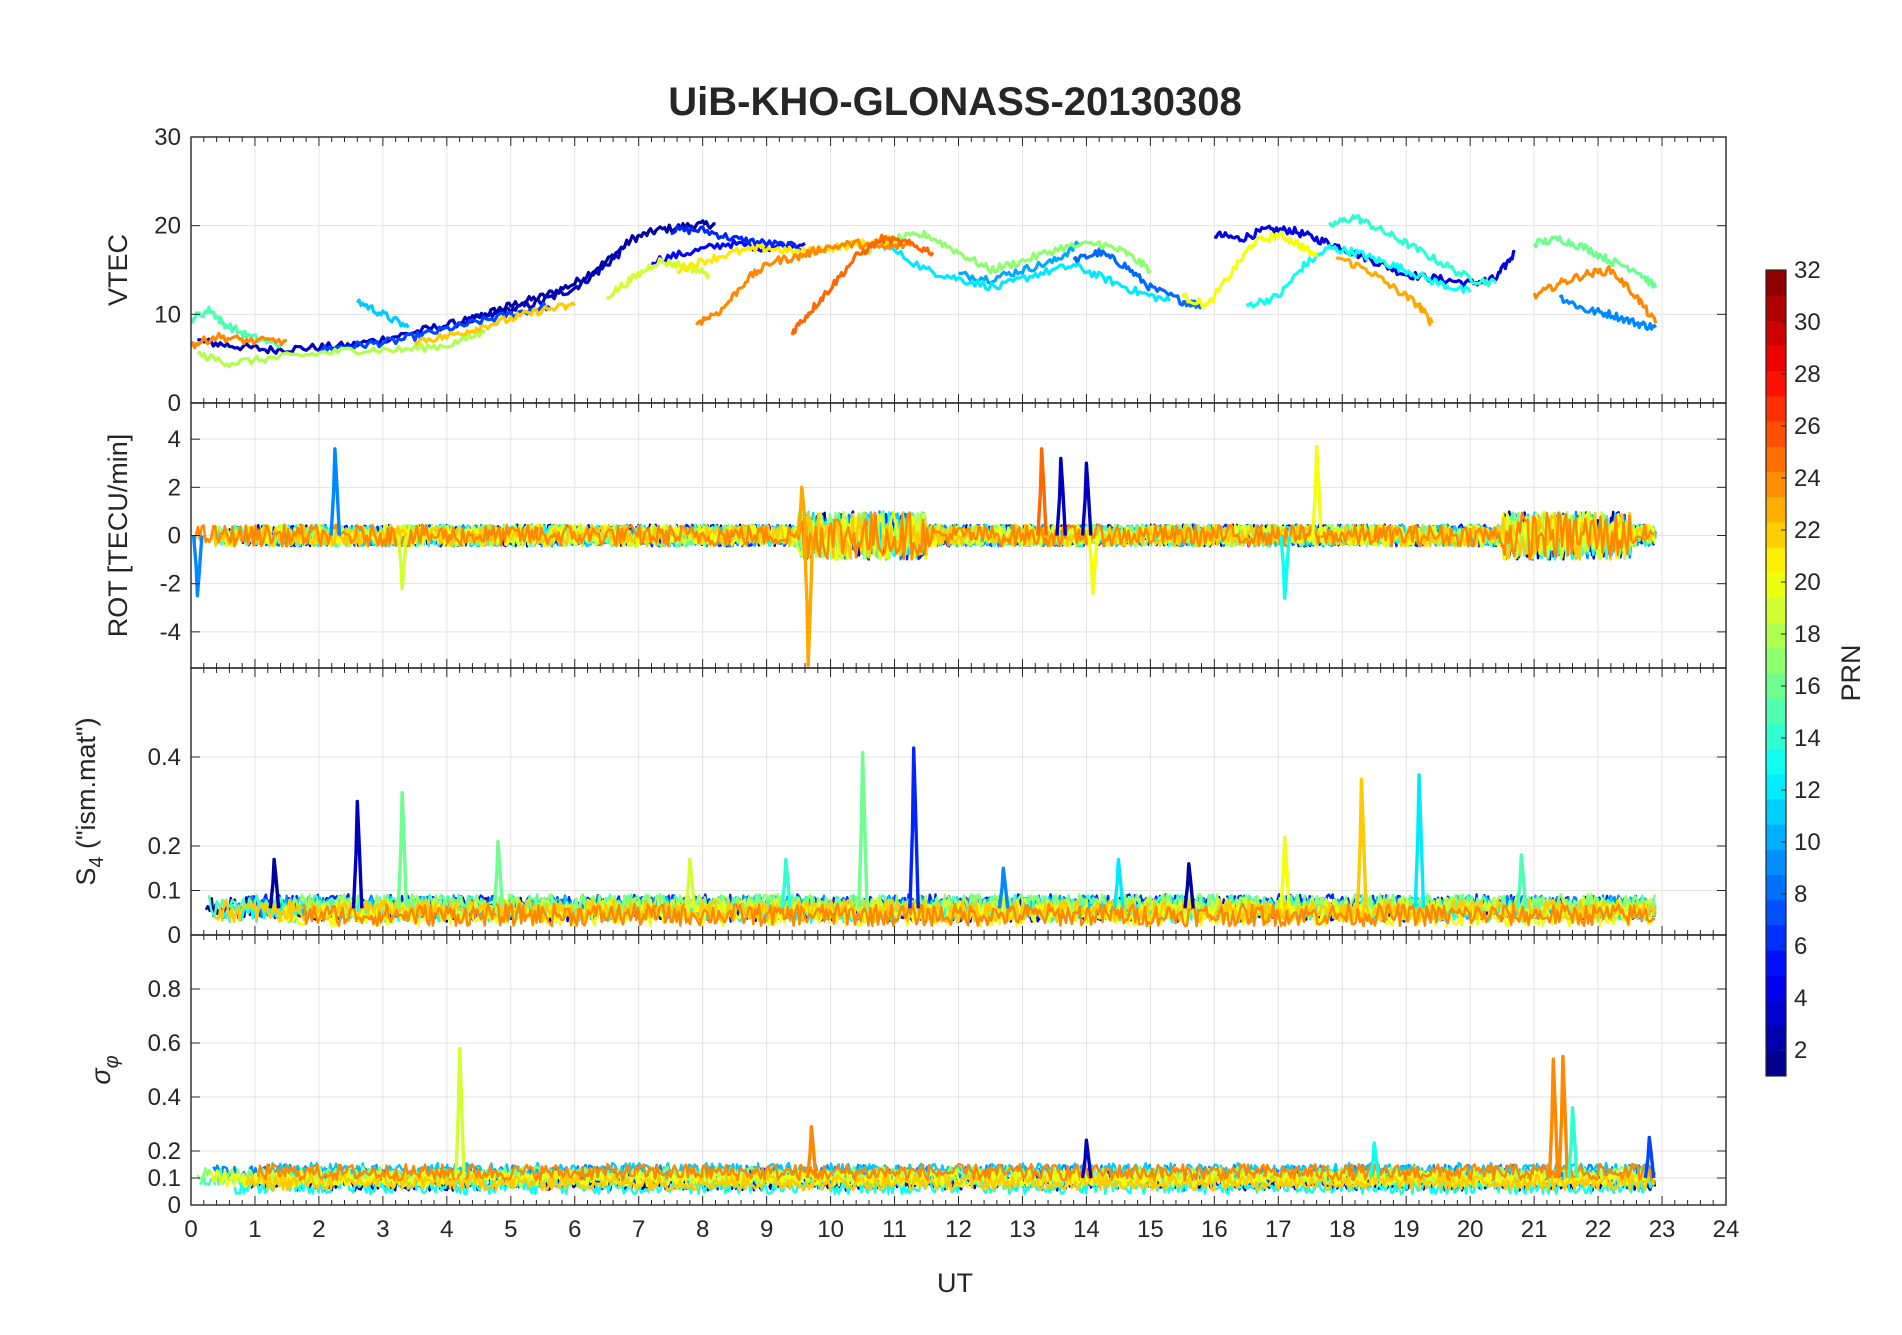  Describe the element at coordinates (1807, 738) in the screenshot. I see `colorbar-tick-label: 14` at that location.